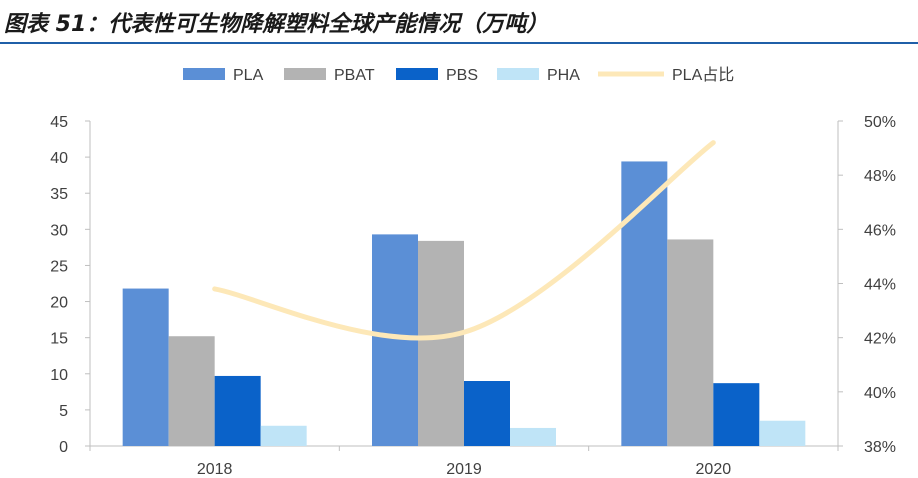 Image resolution: width=918 pixels, height=478 pixels. Describe the element at coordinates (782, 433) in the screenshot. I see `bar-pha-2020` at that location.